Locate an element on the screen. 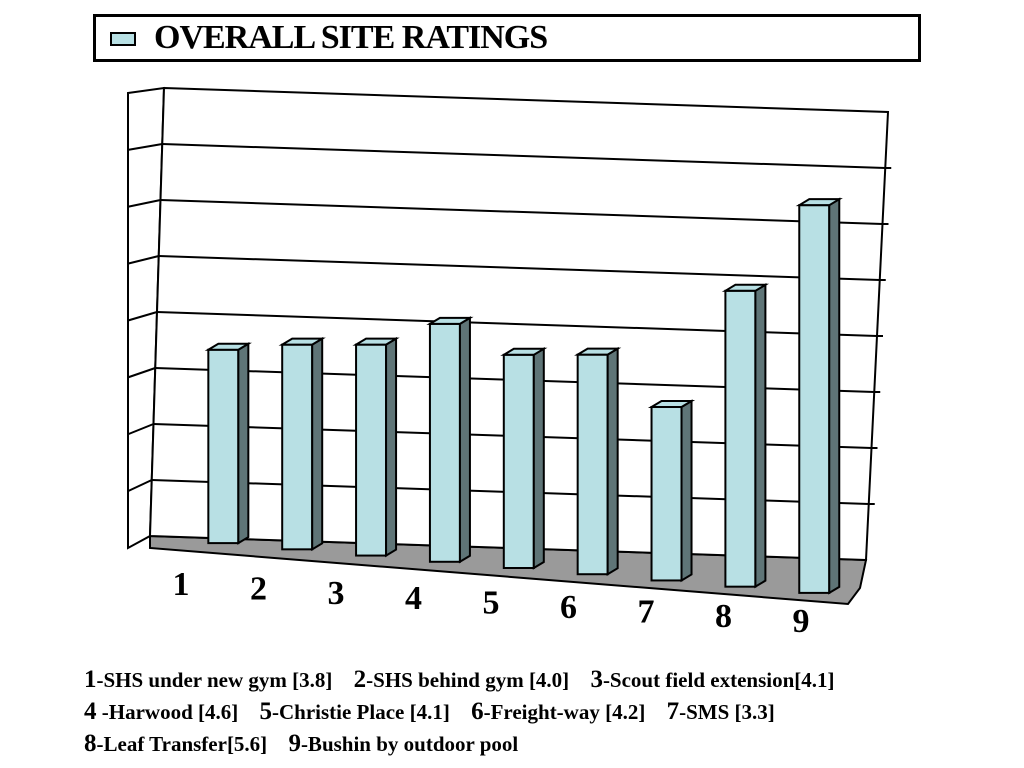 The width and height of the screenshot is (1024, 768). x-tick-label: 1 is located at coordinates (181, 584).